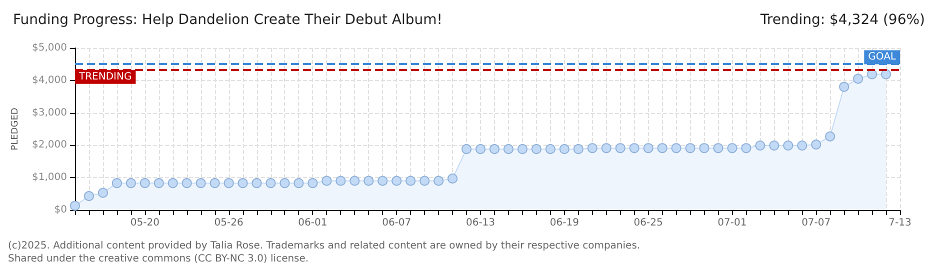  What do you see at coordinates (882, 57) in the screenshot?
I see `ref-line-label: GOAL` at bounding box center [882, 57].